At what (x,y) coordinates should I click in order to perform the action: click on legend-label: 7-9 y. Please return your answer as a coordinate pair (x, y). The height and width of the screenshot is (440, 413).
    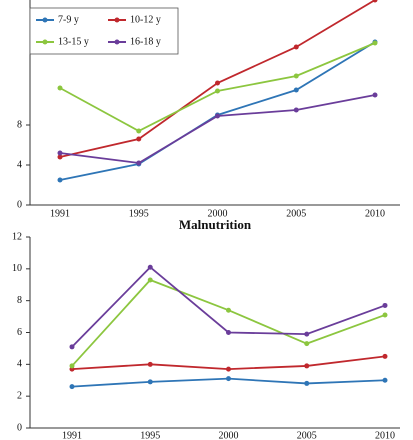
    Looking at the image, I should click on (68, 19).